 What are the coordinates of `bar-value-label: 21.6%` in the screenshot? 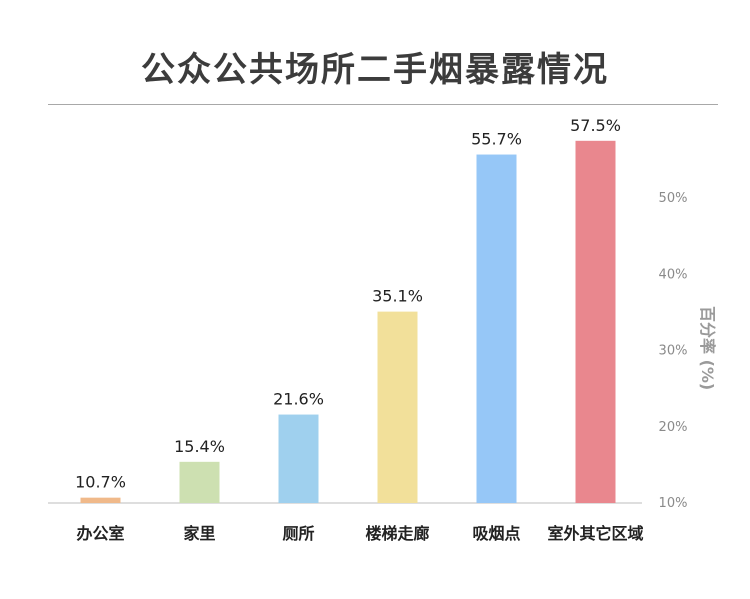 It's located at (298, 399).